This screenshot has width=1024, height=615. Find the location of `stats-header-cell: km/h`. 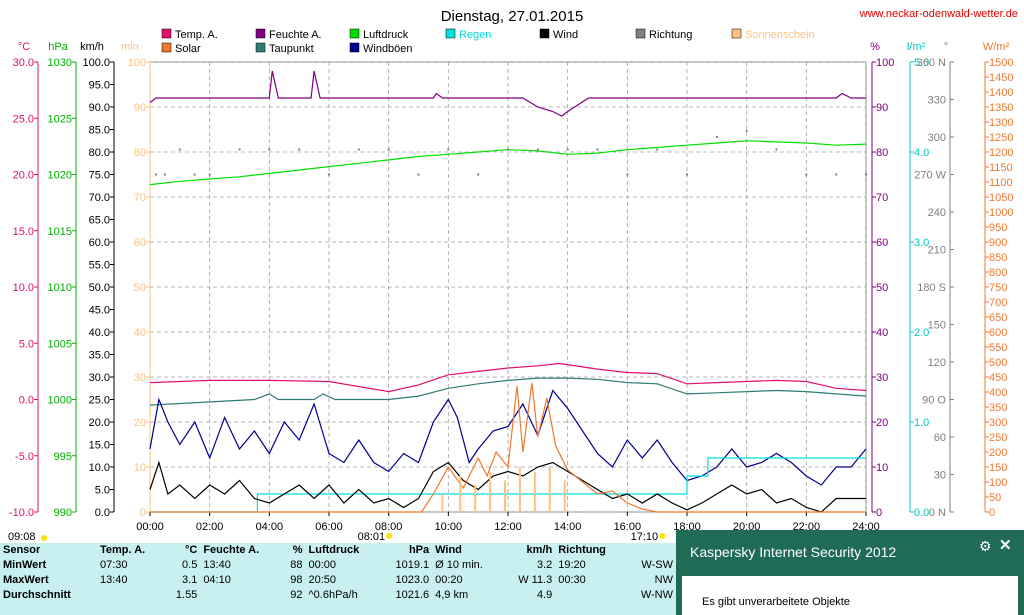

stats-header-cell: km/h is located at coordinates (539, 550).